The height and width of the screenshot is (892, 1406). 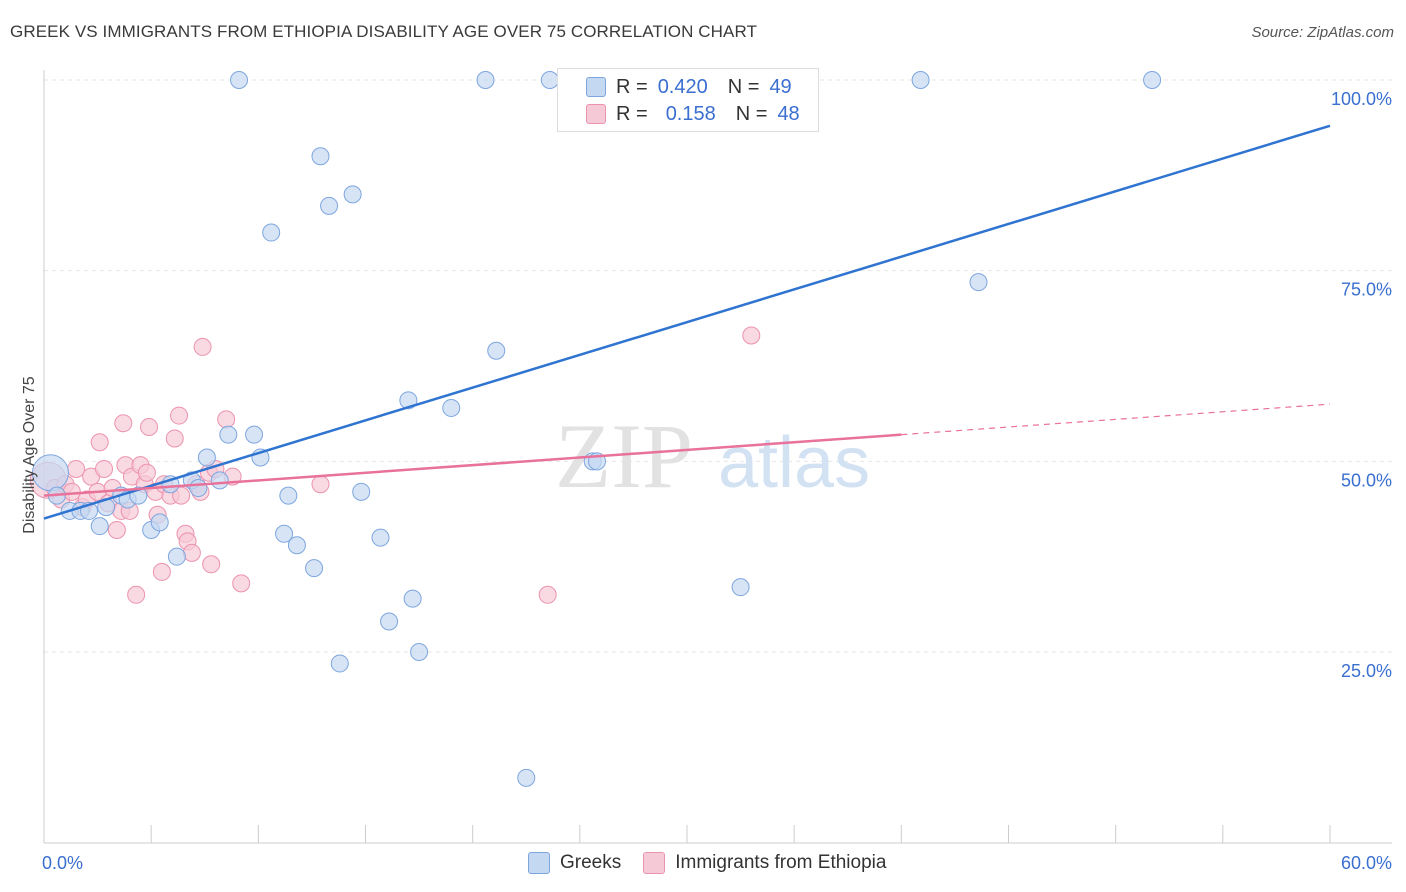 What do you see at coordinates (682, 86) in the screenshot?
I see `greeks-r-value: 0.420` at bounding box center [682, 86].